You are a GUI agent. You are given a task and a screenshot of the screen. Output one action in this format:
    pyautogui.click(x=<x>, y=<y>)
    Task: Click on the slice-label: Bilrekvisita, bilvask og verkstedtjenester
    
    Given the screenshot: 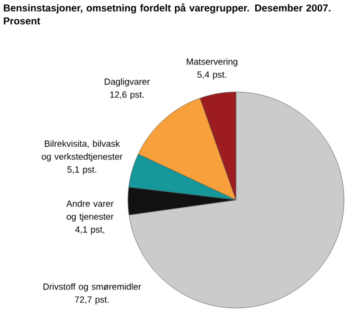 What is the action you would take?
    pyautogui.click(x=82, y=151)
    